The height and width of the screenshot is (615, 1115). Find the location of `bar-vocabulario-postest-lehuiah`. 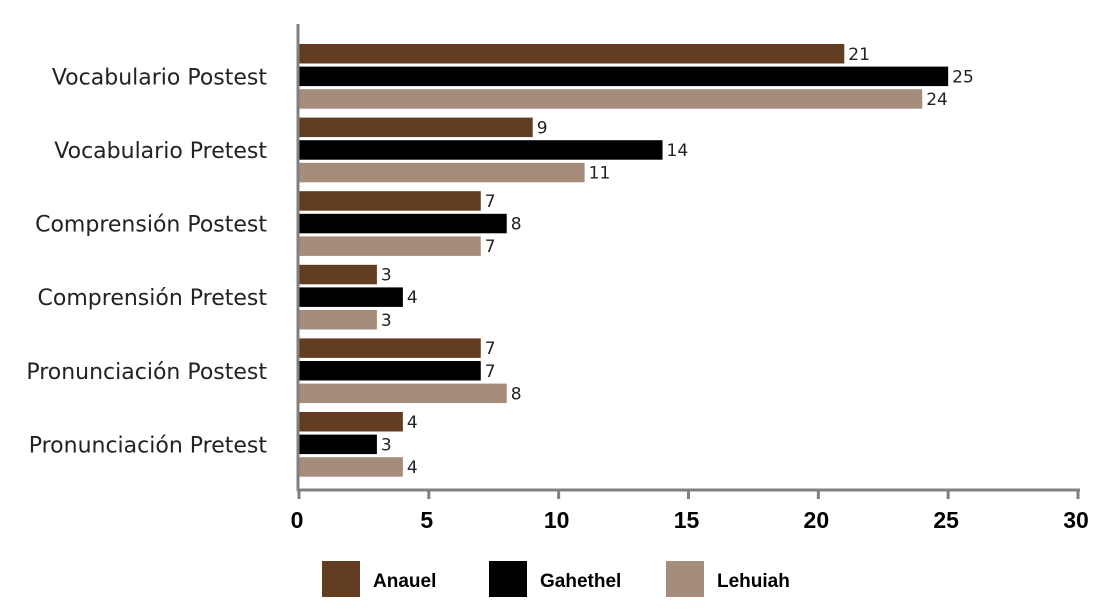

bar-vocabulario-postest-lehuiah is located at coordinates (611, 99).